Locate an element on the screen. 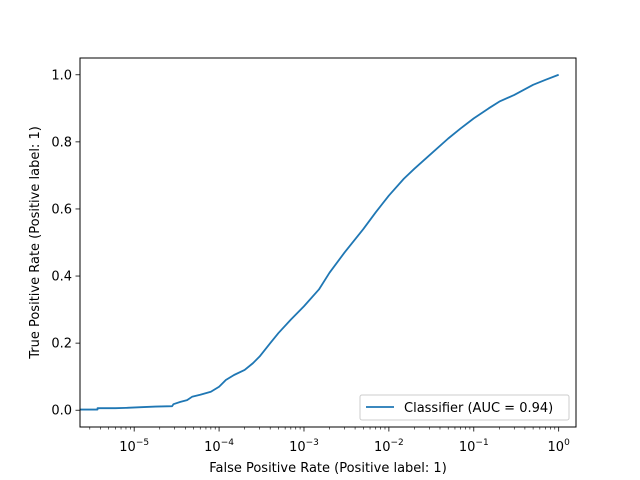 The width and height of the screenshot is (640, 480). x-tick-label-5: 10⁰ is located at coordinates (559, 446).